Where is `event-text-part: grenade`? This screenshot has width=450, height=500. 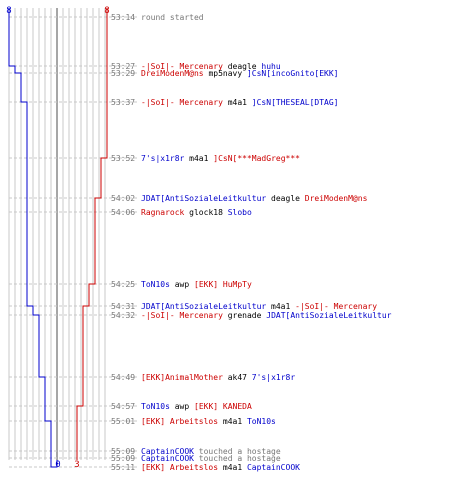 event-text-part: grenade is located at coordinates (244, 315).